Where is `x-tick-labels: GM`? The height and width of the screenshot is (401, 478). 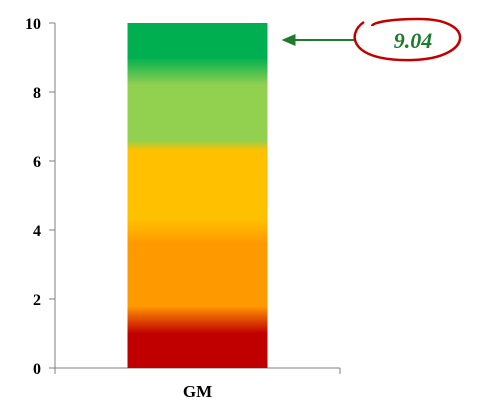 x-tick-labels: GM is located at coordinates (197, 391).